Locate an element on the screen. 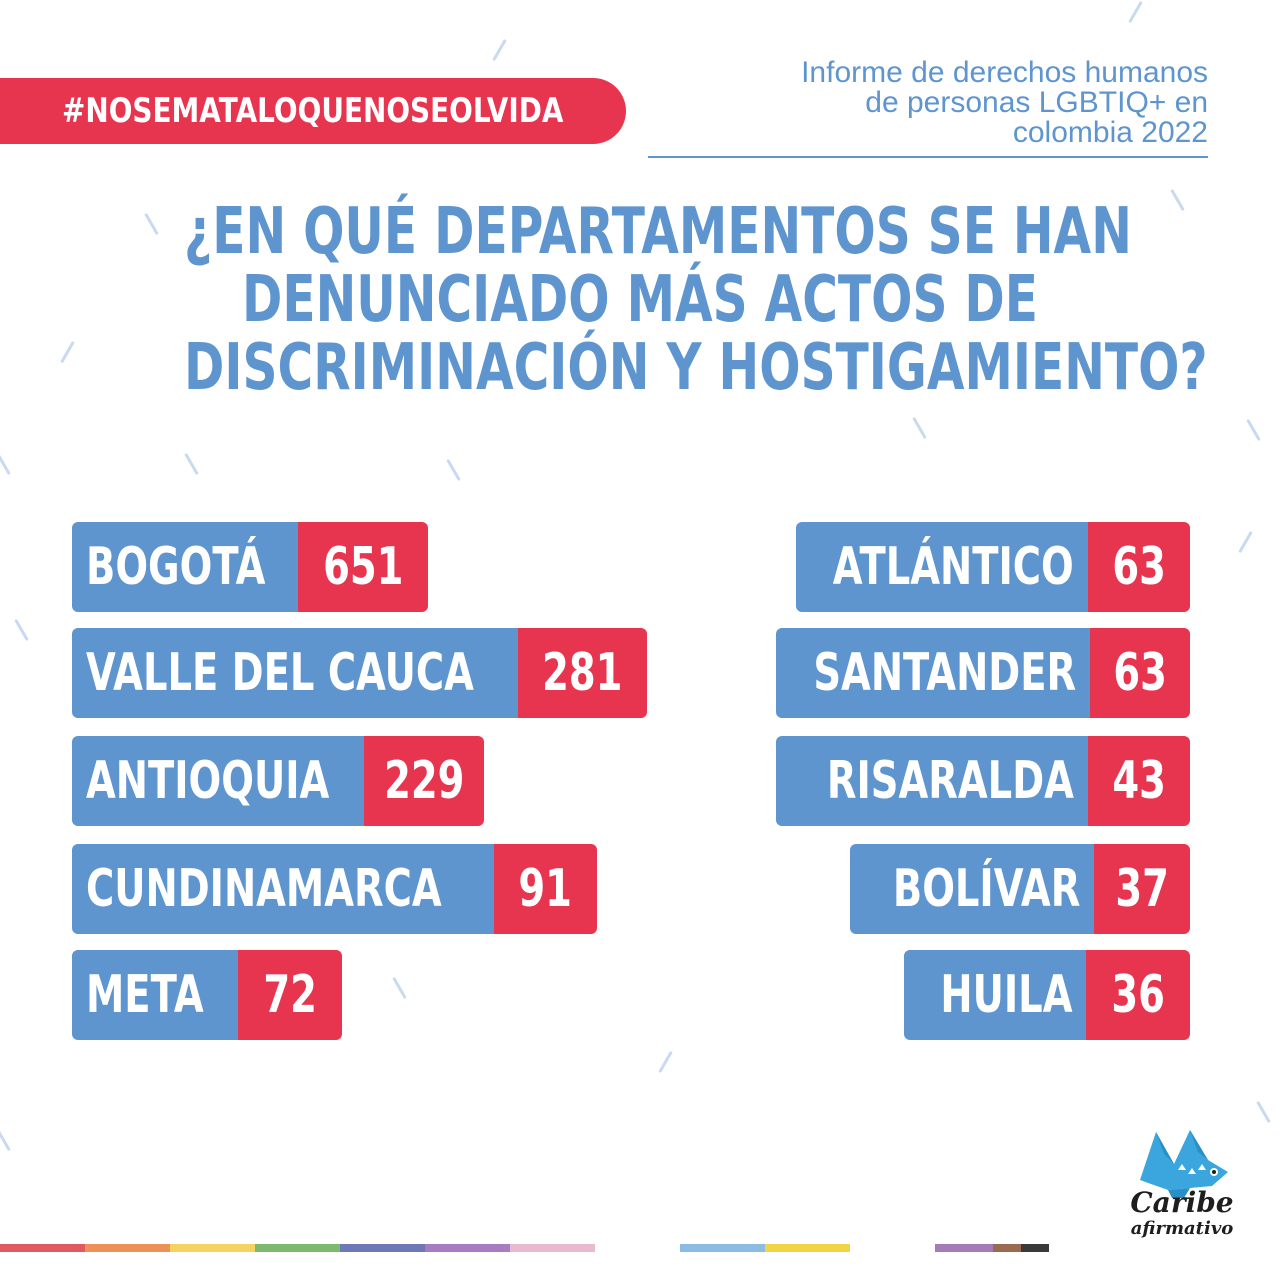  department-count: 651 is located at coordinates (363, 567).